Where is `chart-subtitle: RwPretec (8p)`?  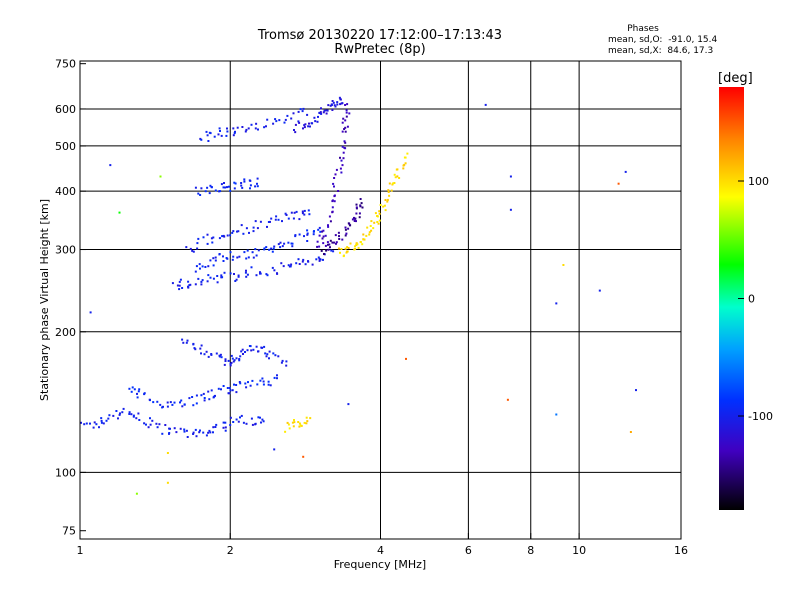
chart-subtitle: RwPretec (8p) is located at coordinates (379, 49).